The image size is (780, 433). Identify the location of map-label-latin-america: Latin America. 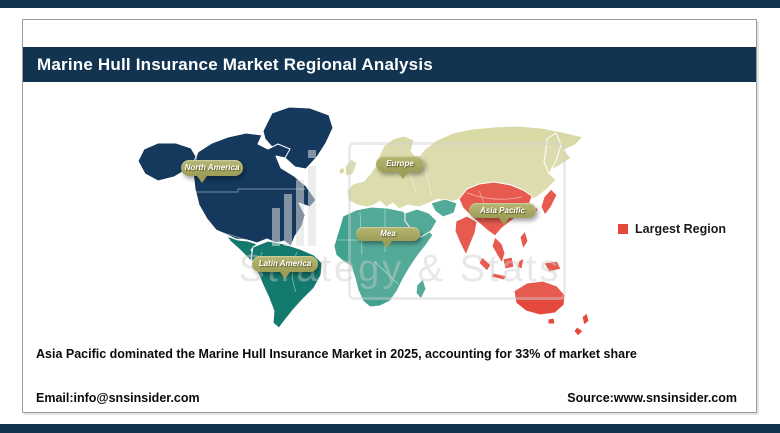
(285, 267).